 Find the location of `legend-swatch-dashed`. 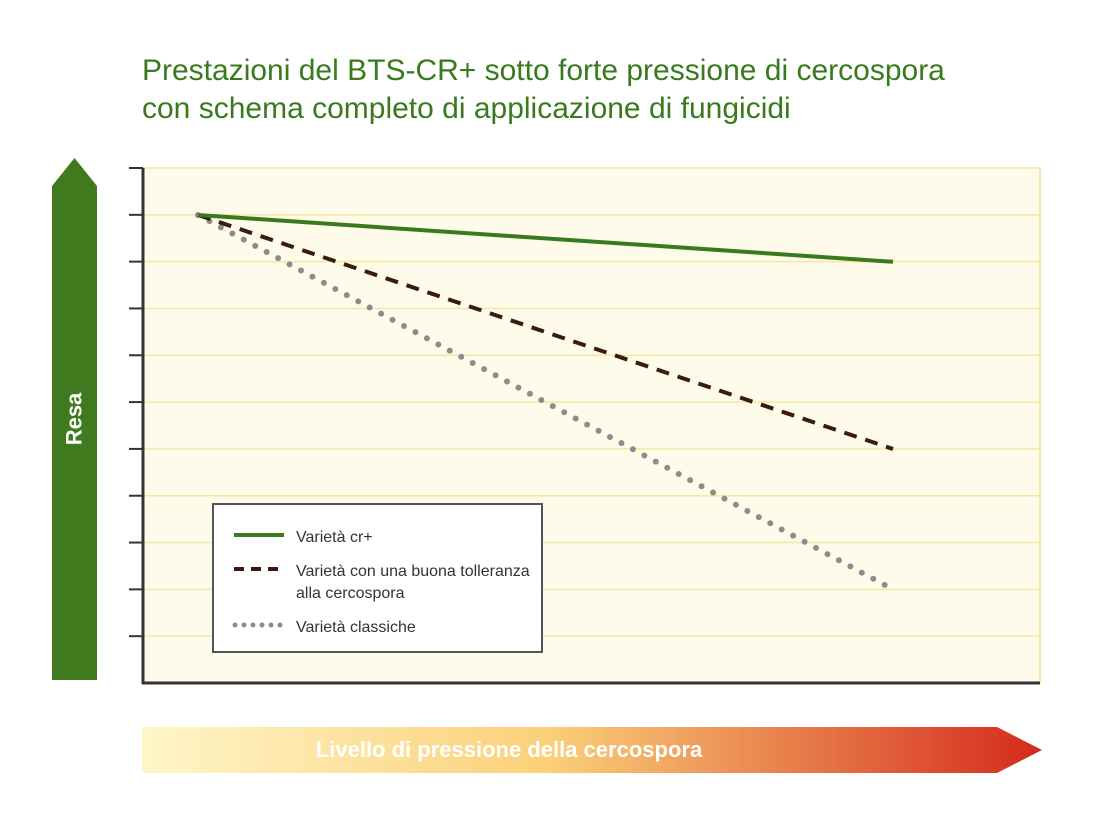

legend-swatch-dashed is located at coordinates (259, 569).